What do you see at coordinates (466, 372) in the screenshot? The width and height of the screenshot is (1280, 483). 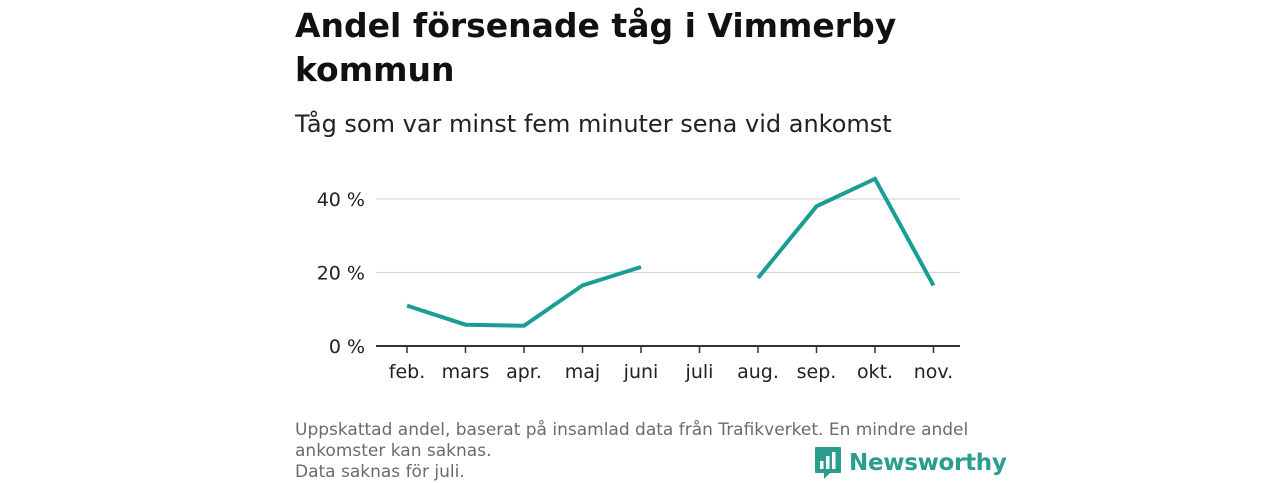 I see `x-tick-label: mars` at bounding box center [466, 372].